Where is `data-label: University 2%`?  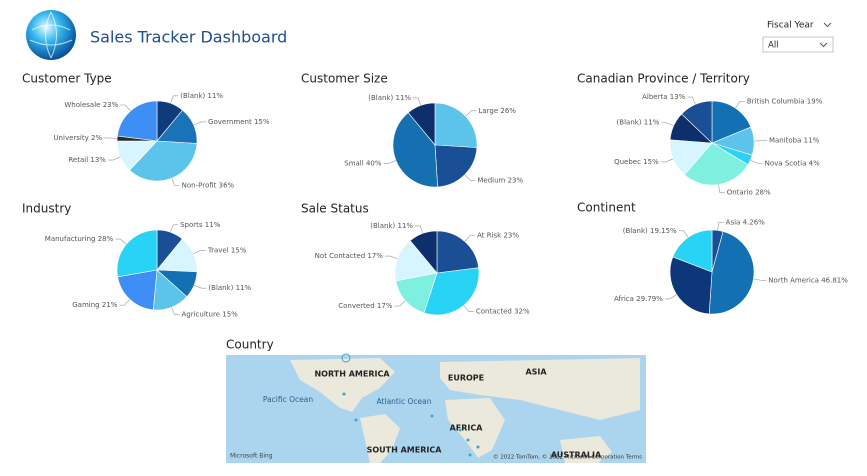
data-label: University 2% is located at coordinates (77, 138).